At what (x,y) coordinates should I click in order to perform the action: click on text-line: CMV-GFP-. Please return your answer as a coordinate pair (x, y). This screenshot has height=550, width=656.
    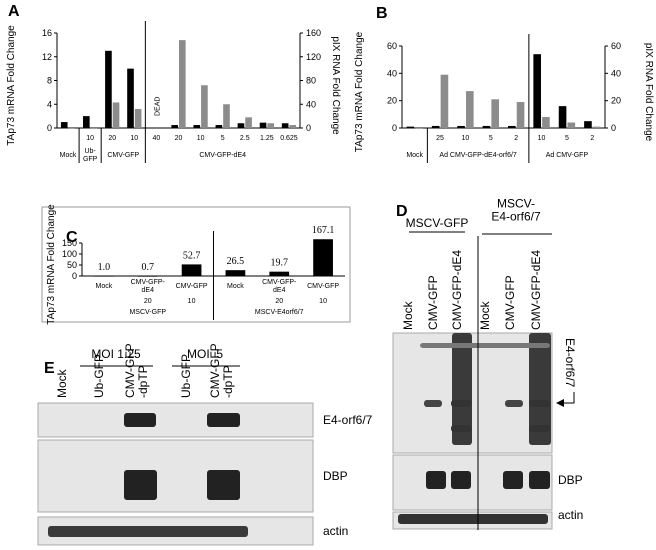
    Looking at the image, I should click on (148, 282).